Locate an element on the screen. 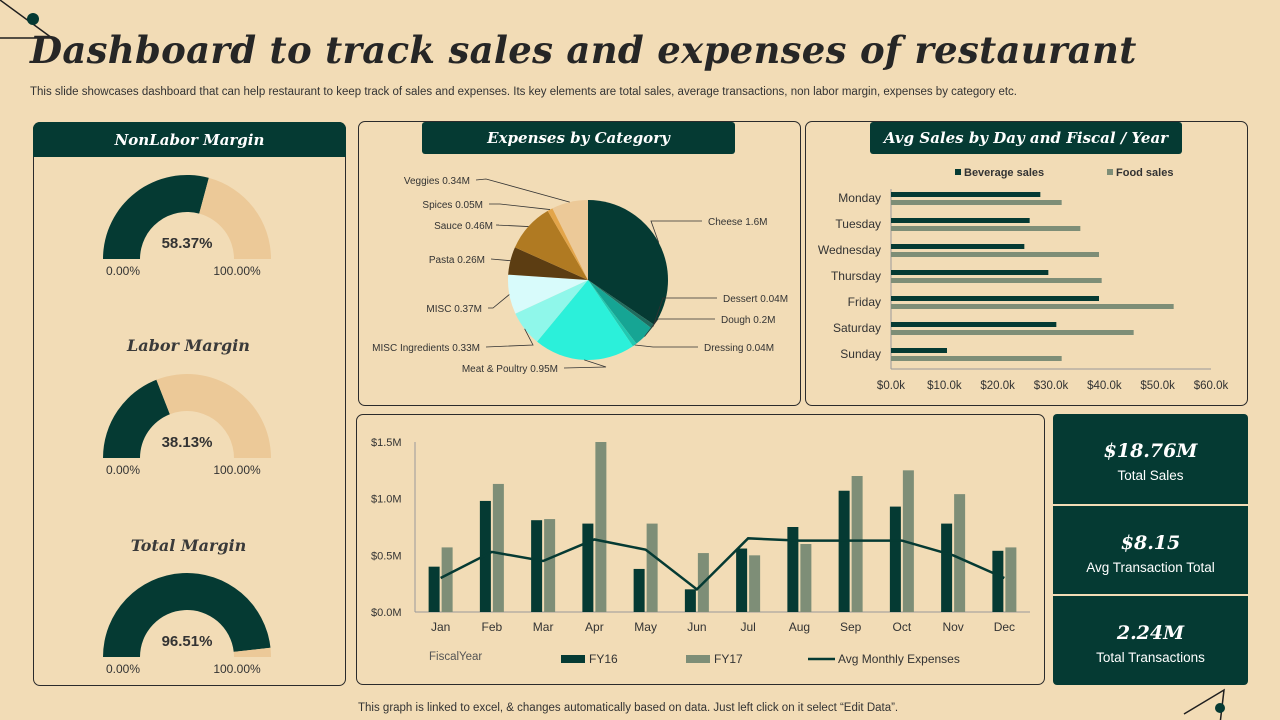 The width and height of the screenshot is (1280, 720). corner-triangle-bottom-right is located at coordinates (1204, 704).